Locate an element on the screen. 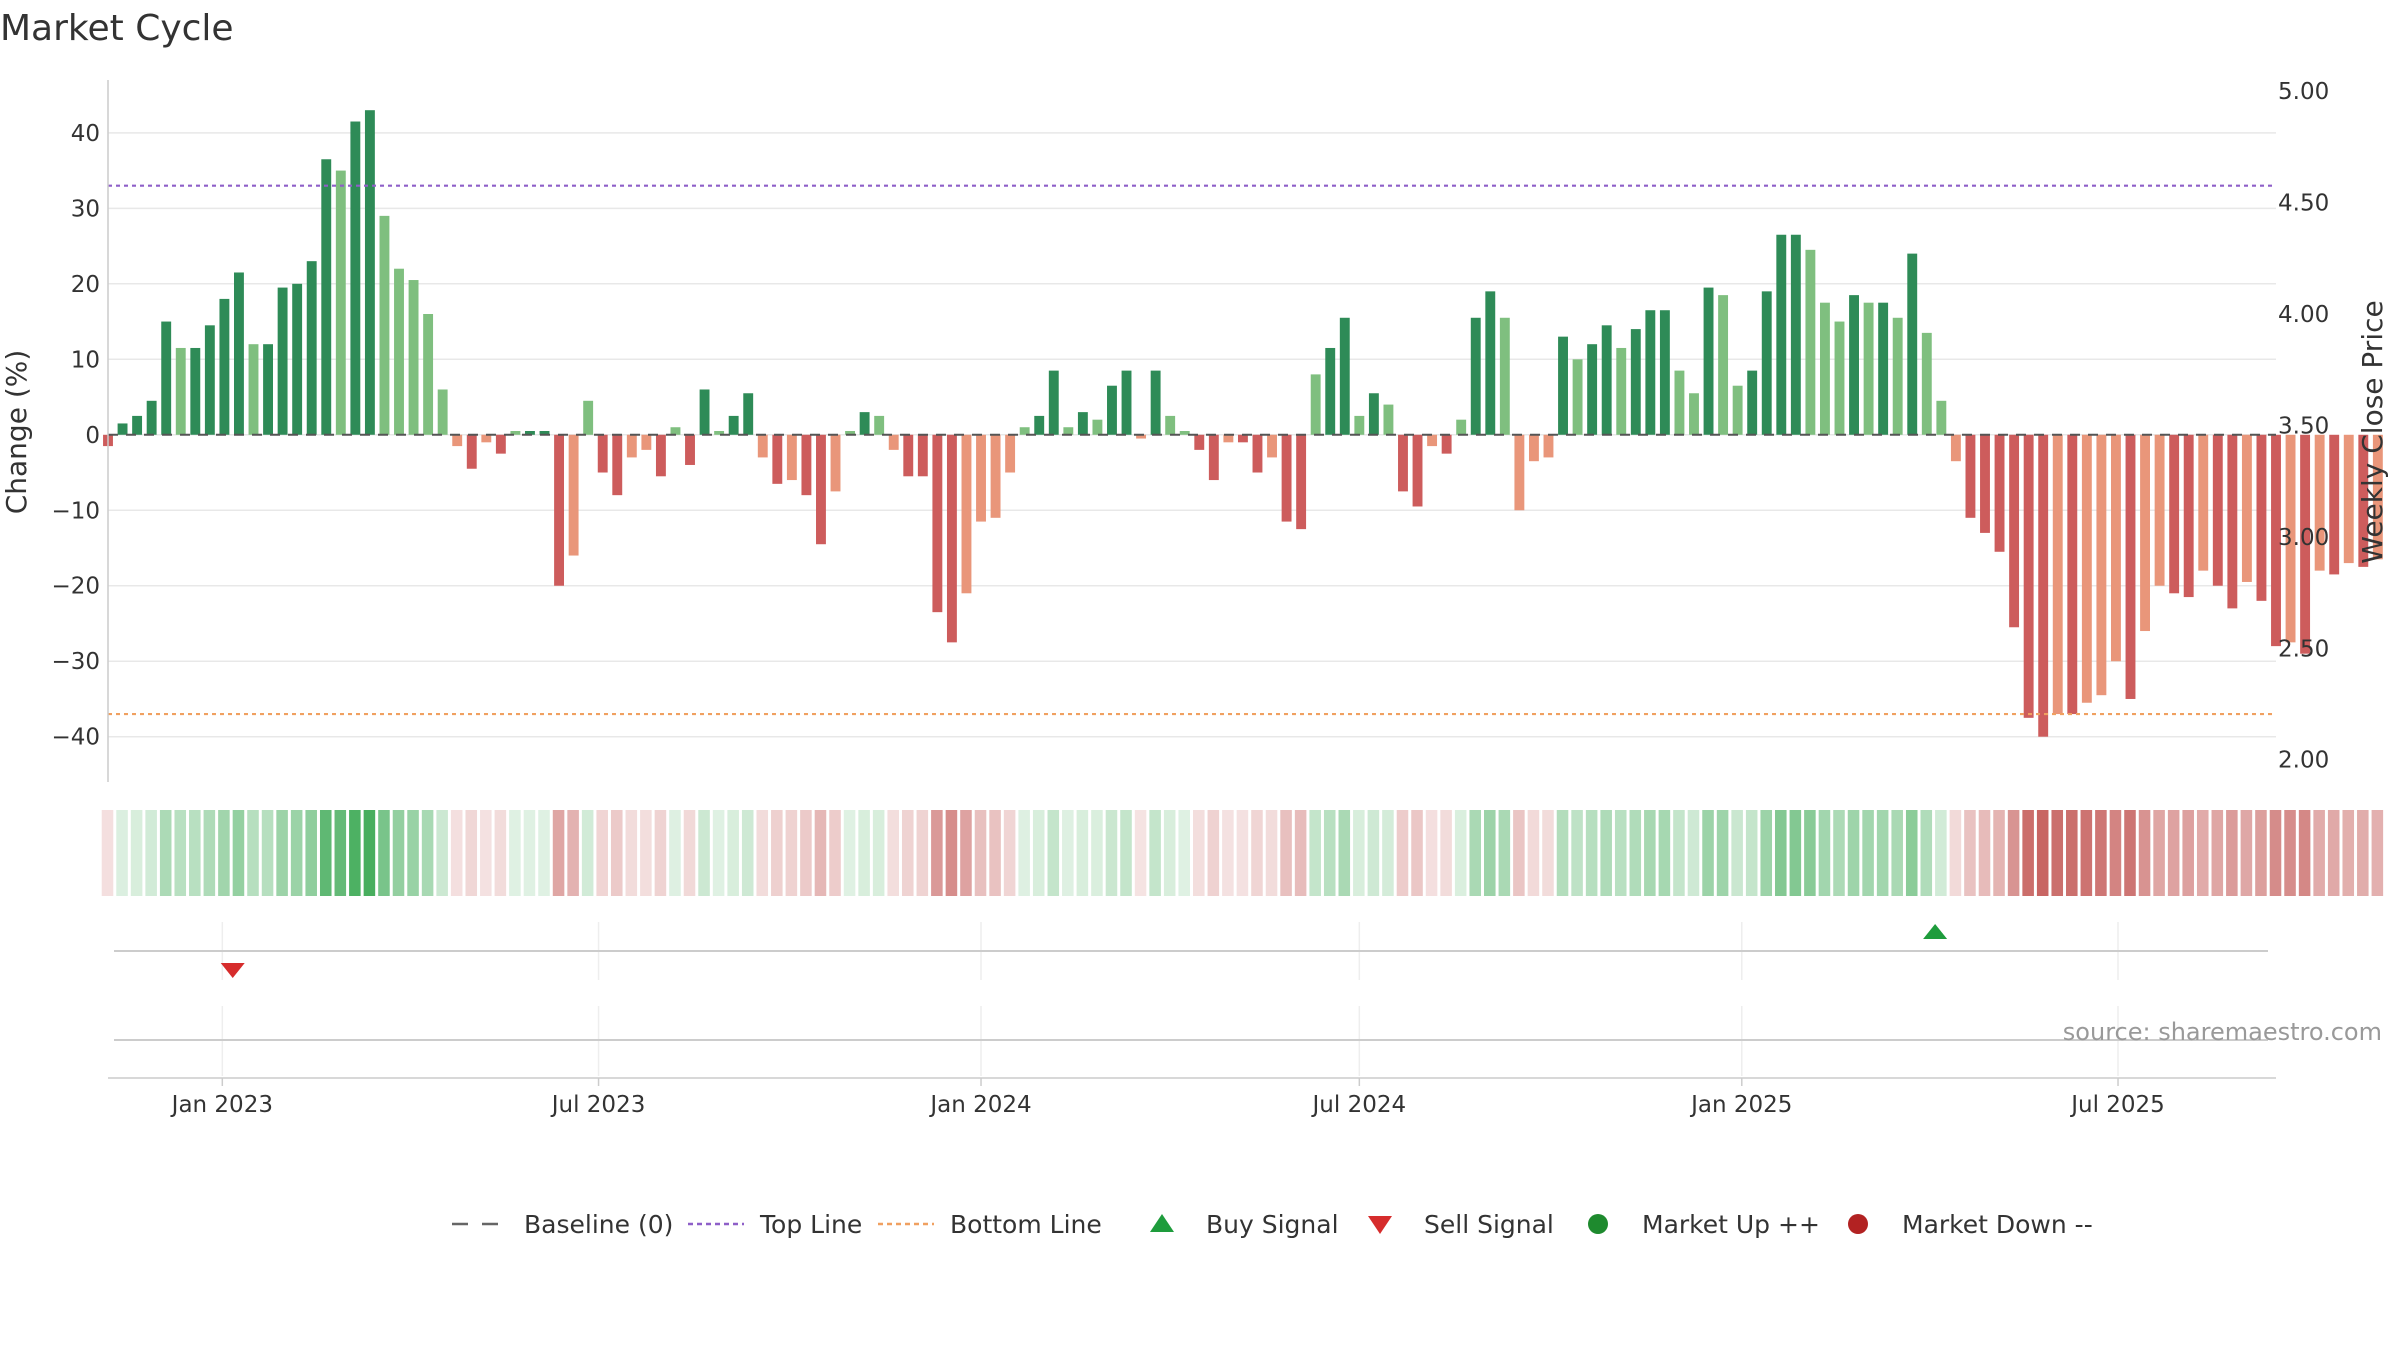 This screenshot has width=2400, height=1350. legend-item: Bottom Line is located at coordinates (990, 1224).